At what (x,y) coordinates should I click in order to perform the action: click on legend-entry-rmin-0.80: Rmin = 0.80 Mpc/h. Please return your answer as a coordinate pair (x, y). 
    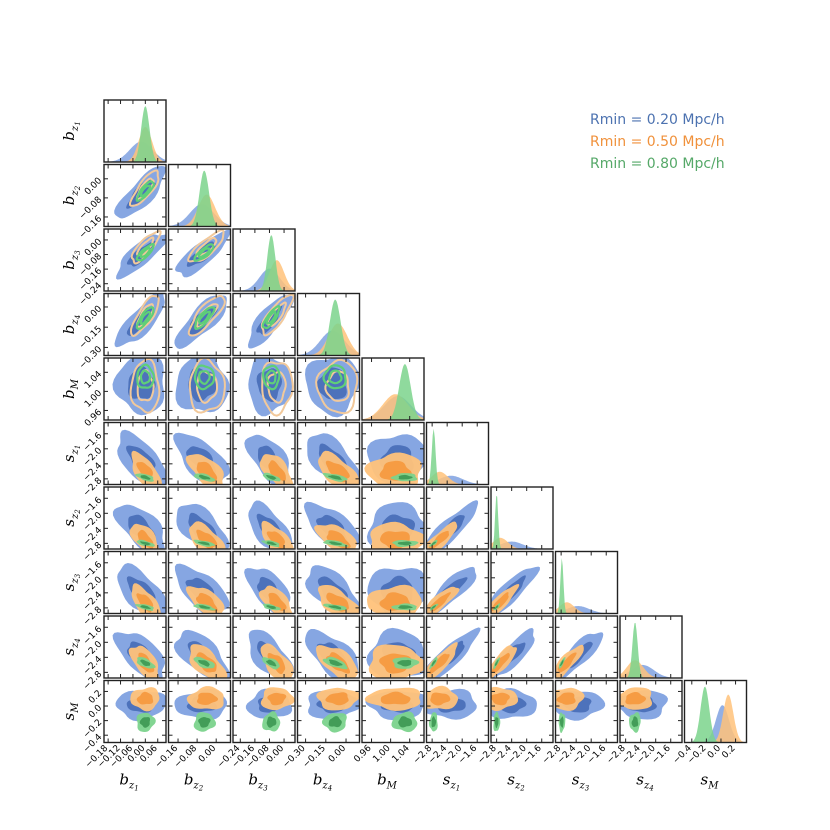
    Looking at the image, I should click on (657, 164).